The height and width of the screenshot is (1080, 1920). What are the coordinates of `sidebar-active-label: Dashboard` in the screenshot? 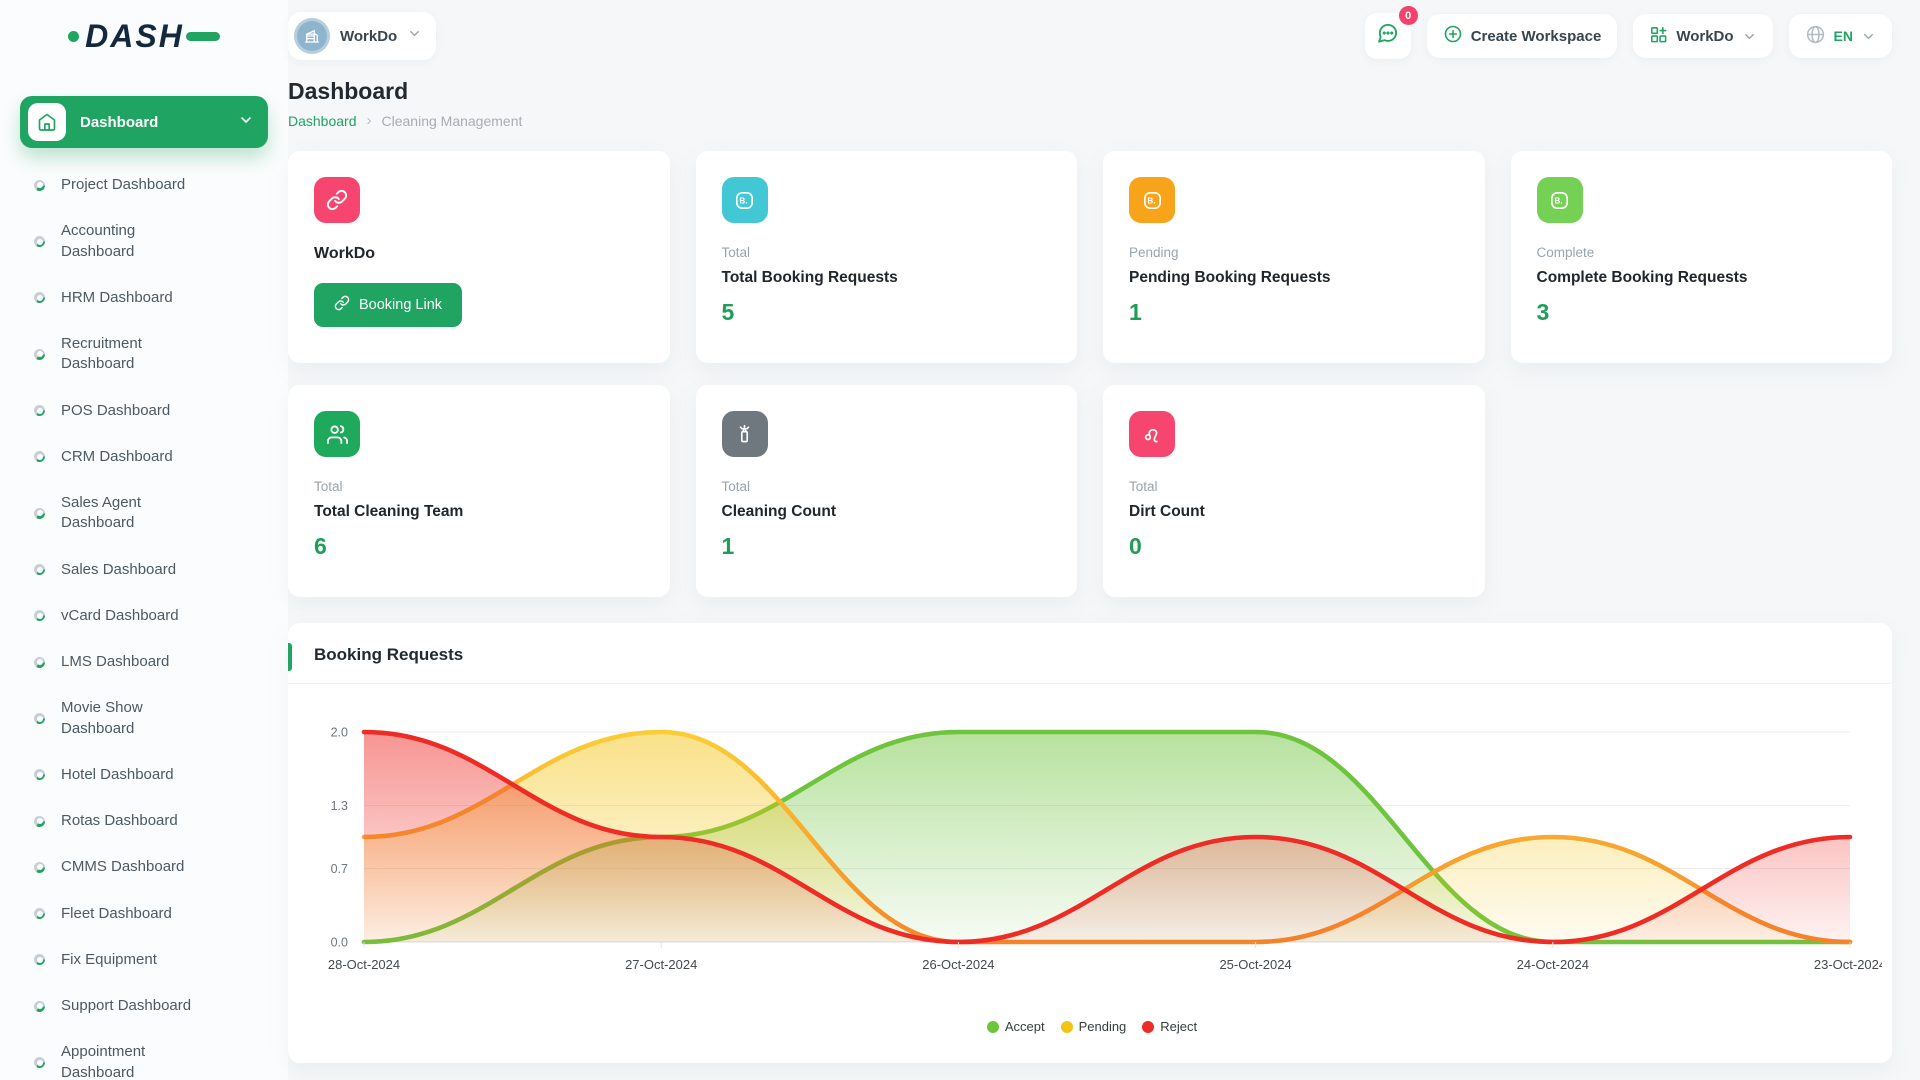 It's located at (119, 122).